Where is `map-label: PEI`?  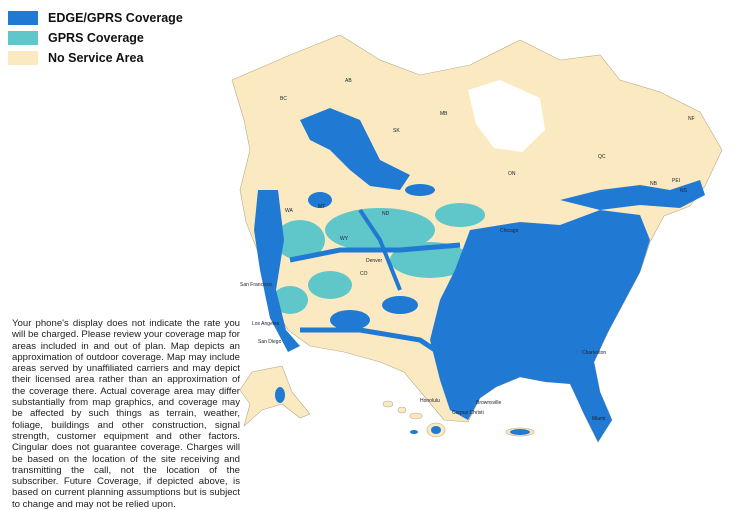
map-label: PEI is located at coordinates (676, 181).